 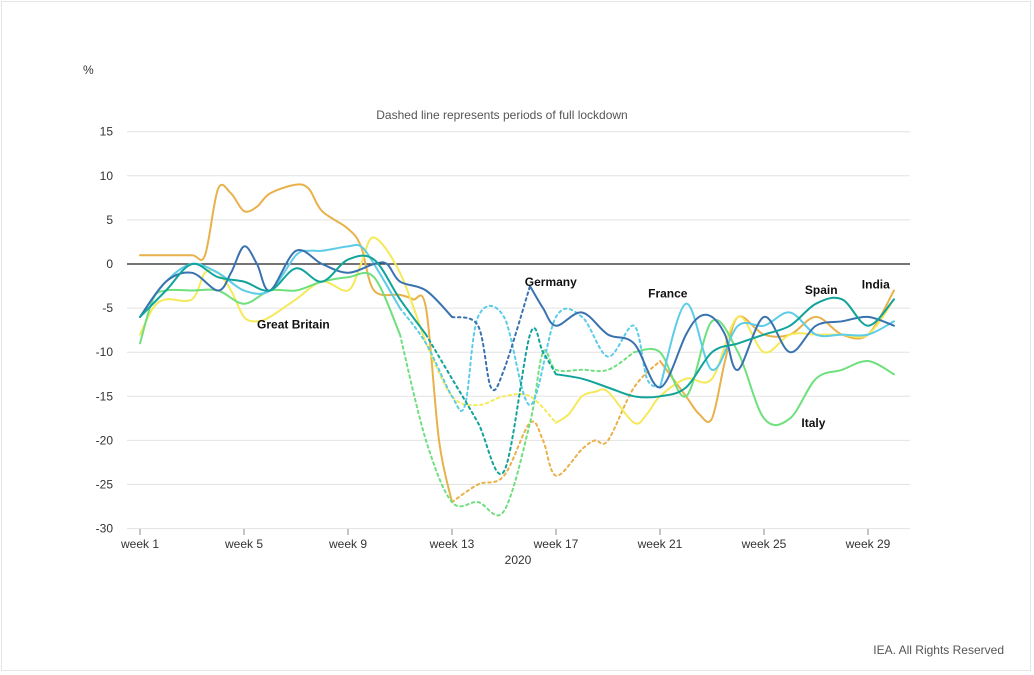 I want to click on x-tick-label: week 17, so click(x=556, y=544).